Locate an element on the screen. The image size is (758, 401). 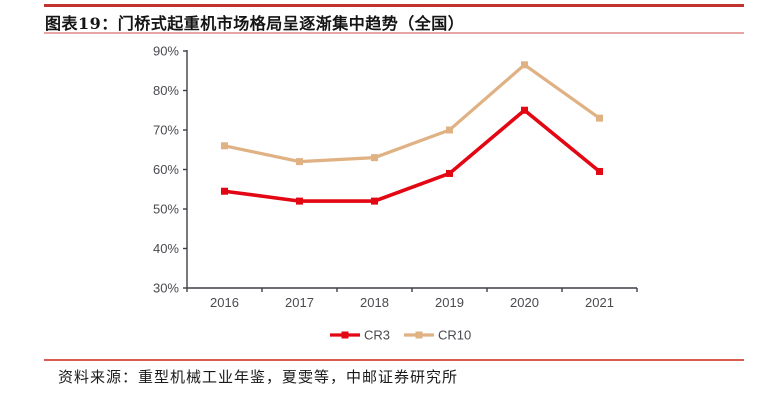
y-axis-tick-label: 70% is located at coordinates (166, 130).